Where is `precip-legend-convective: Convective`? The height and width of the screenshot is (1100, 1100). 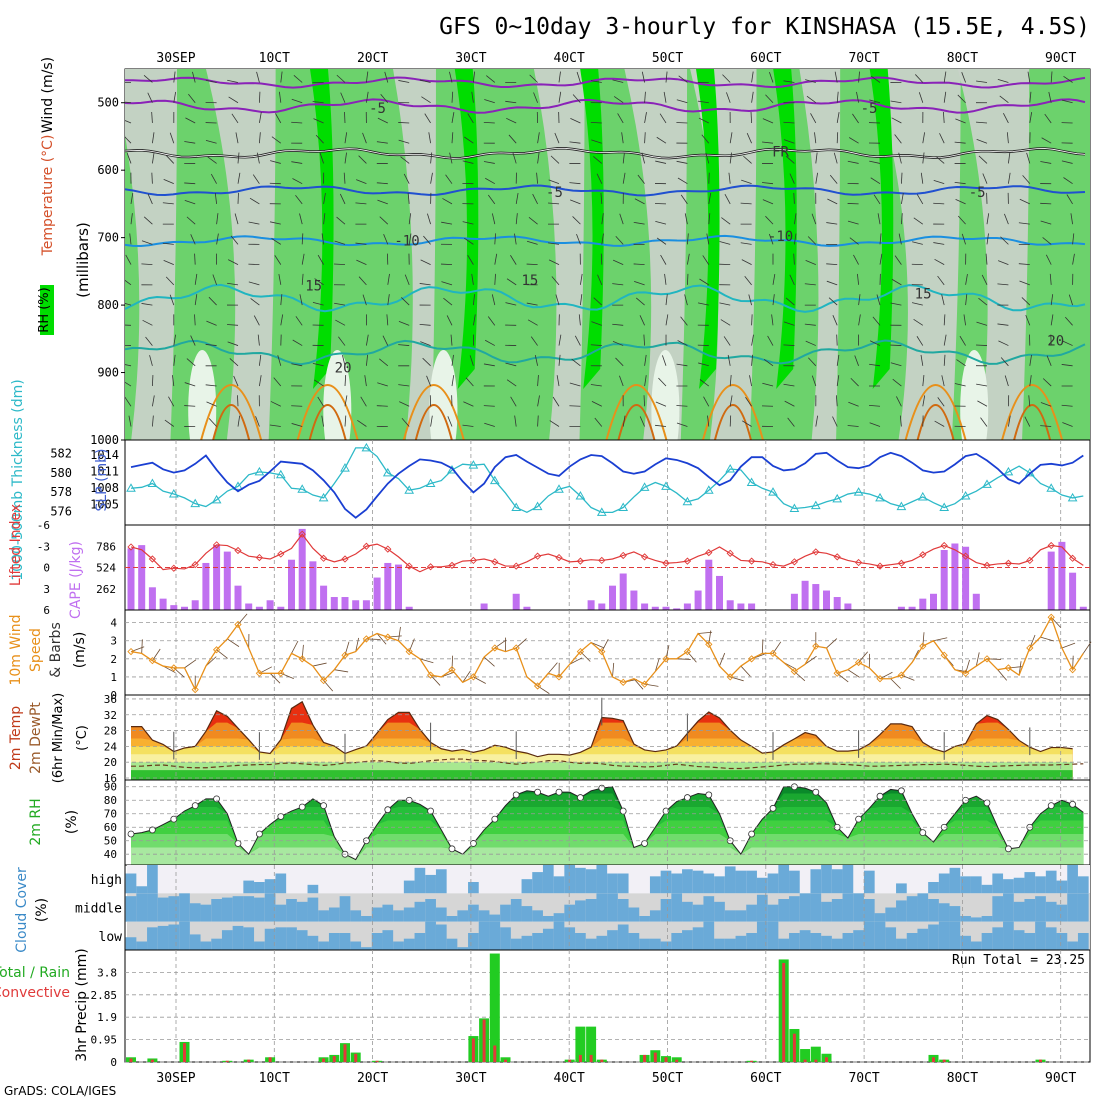
precip-legend-convective: Convective is located at coordinates (35, 993).